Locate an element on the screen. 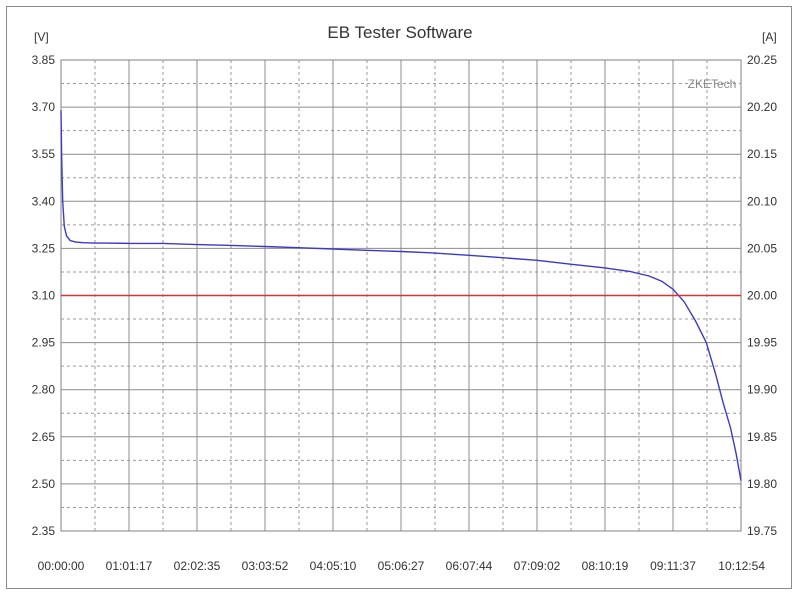 The height and width of the screenshot is (597, 800). y-left-tick-label: 2.95 is located at coordinates (44, 343).